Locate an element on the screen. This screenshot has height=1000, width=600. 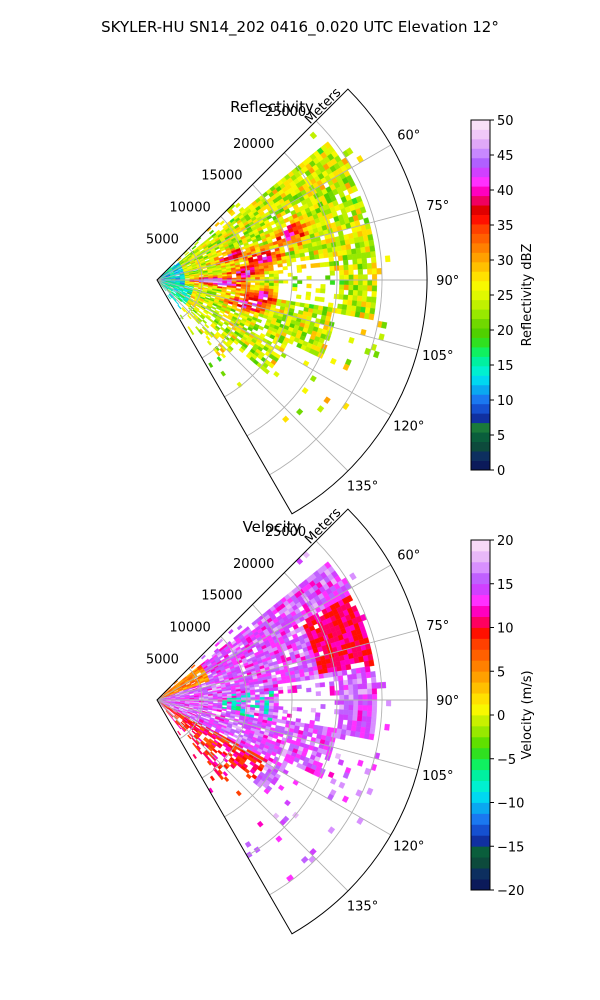
azimuth-tick-label: 75° is located at coordinates (437, 626).